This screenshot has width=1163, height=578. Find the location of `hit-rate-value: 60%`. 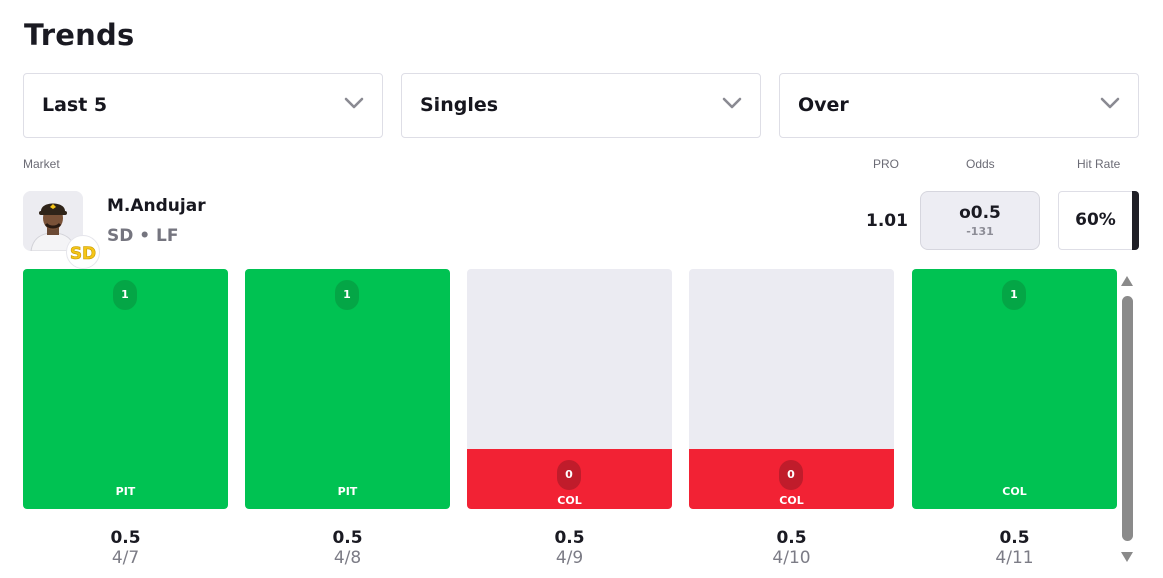

hit-rate-value: 60% is located at coordinates (1095, 220).